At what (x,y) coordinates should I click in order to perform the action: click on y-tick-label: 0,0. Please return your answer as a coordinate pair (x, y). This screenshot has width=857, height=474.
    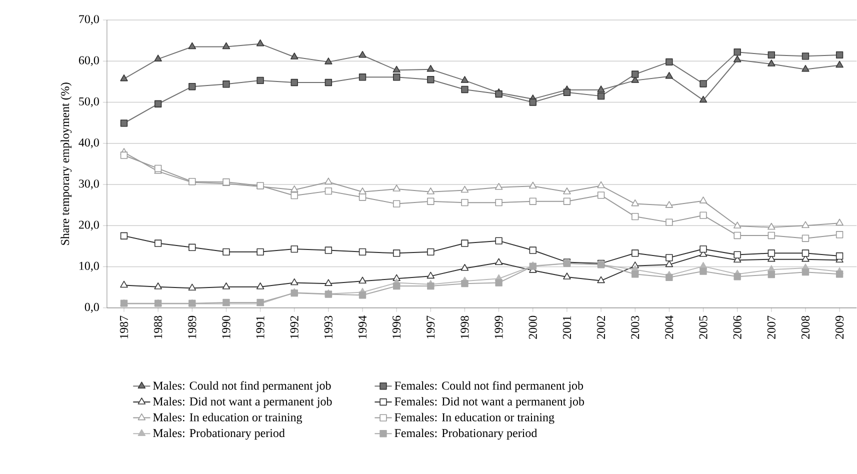
    Looking at the image, I should click on (91, 308).